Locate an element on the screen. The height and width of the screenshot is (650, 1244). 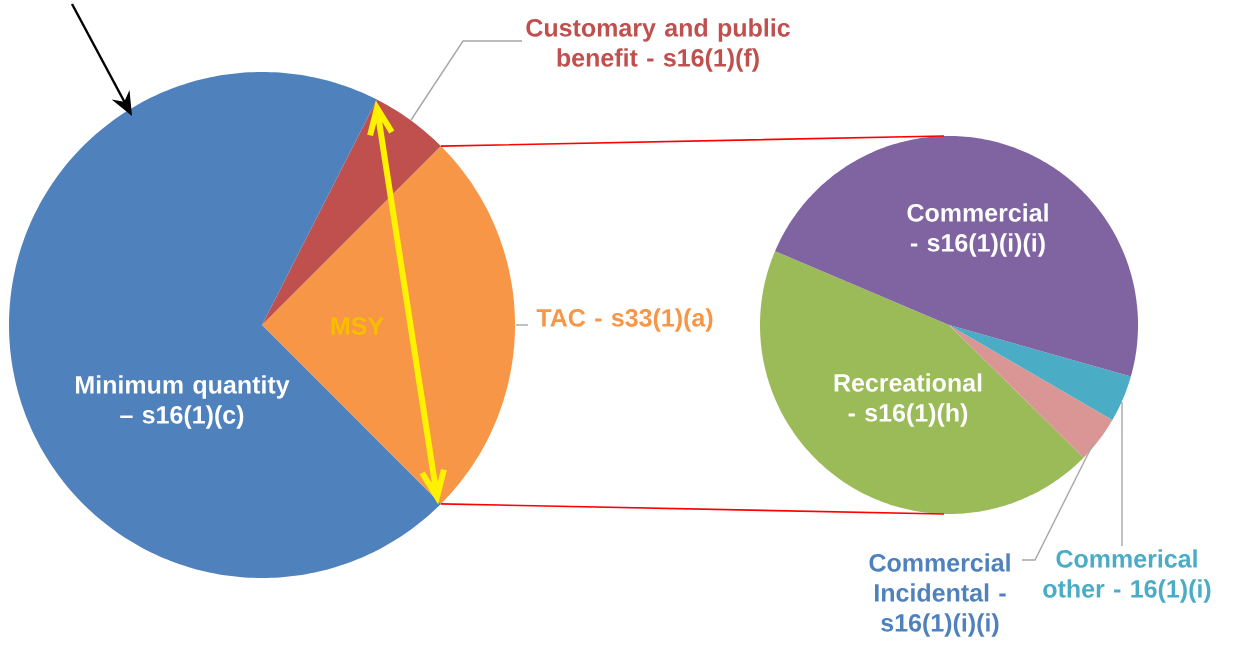
text: MSY is located at coordinates (357, 326).